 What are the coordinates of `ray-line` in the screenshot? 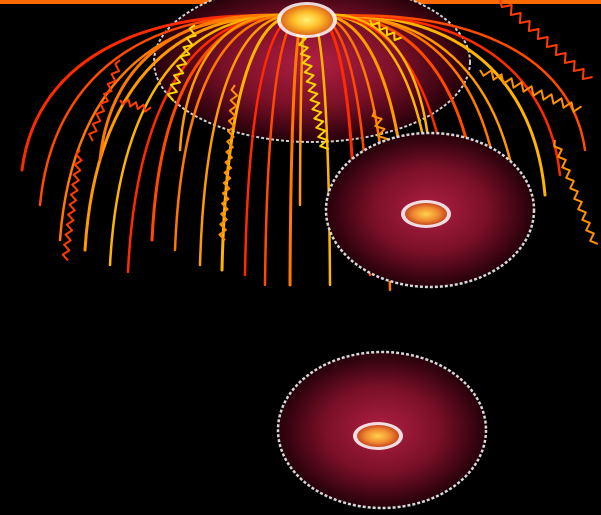 It's located at (446, 83).